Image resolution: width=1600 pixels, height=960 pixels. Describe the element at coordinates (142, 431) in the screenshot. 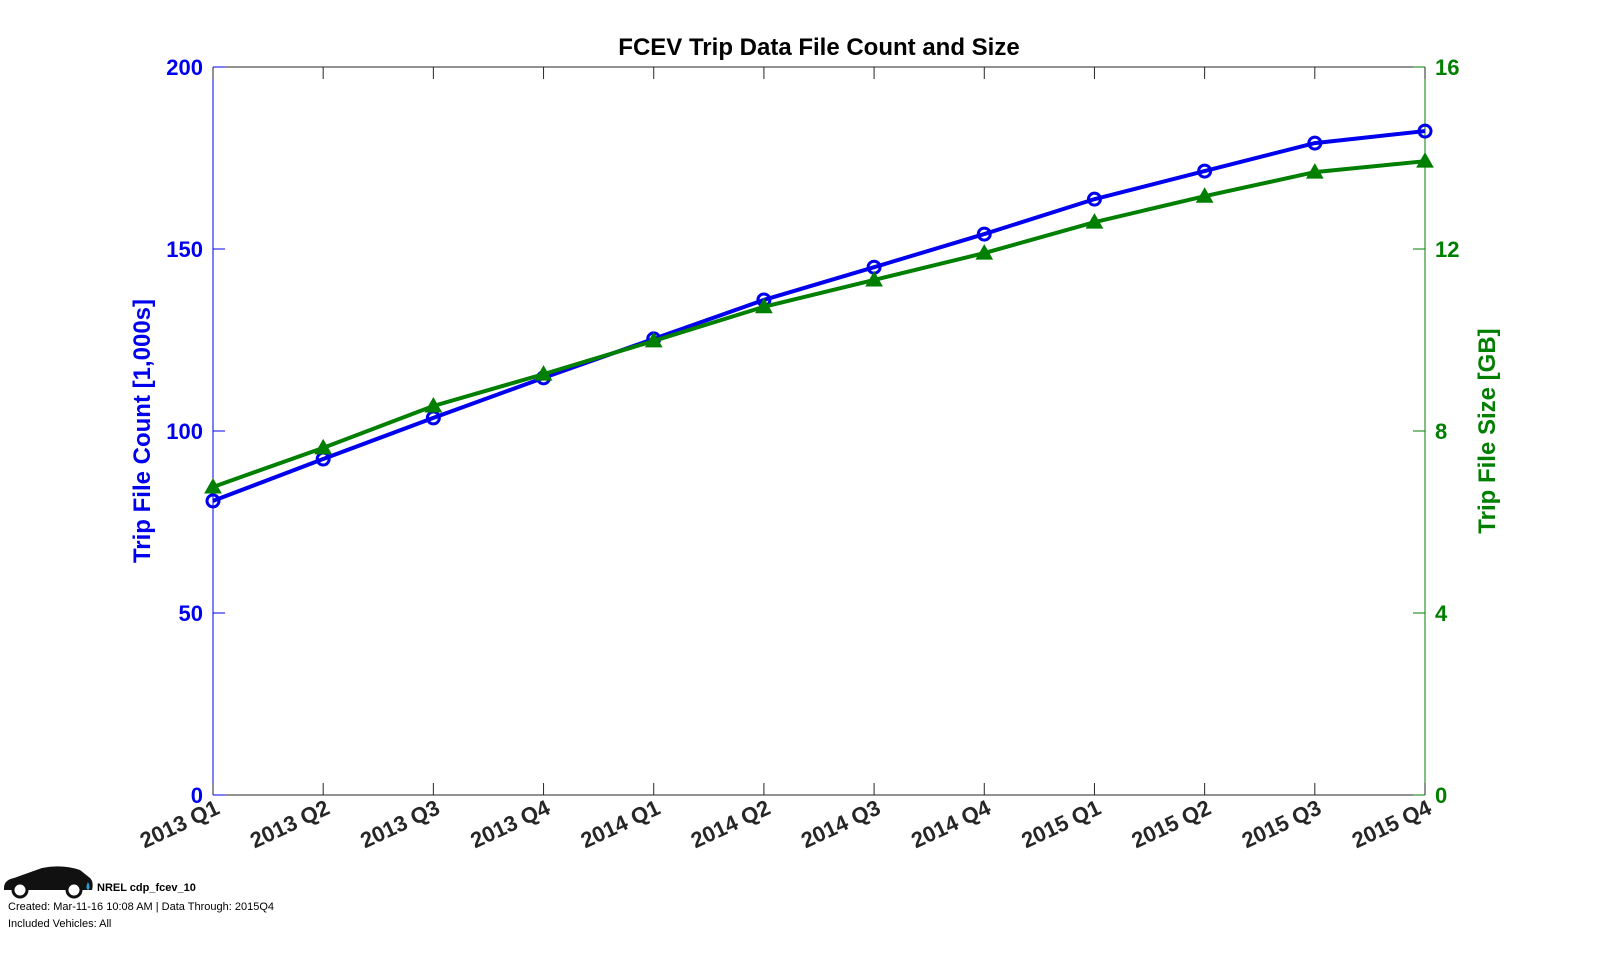

I see `y-left-label: Trip File Count [1,000s]` at that location.